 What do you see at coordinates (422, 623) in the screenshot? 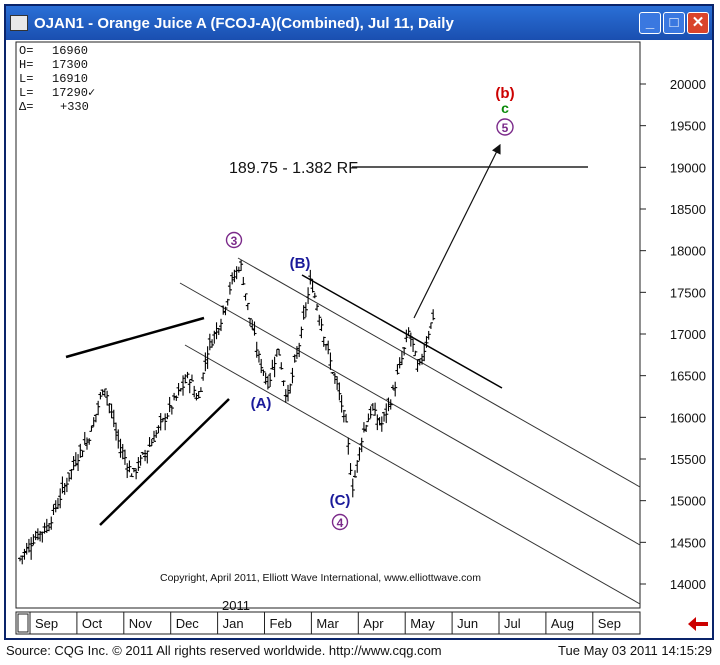
I see `x-tick-label: May` at bounding box center [422, 623].